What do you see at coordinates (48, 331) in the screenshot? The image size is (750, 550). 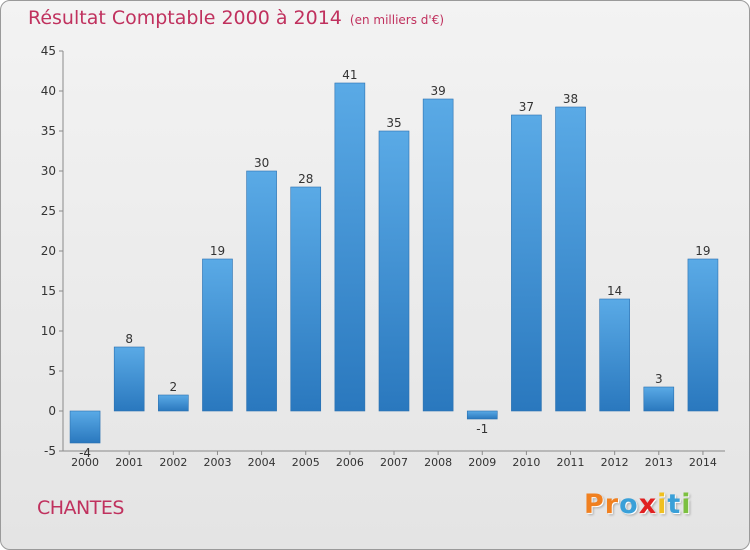 I see `y-tick-label: 10` at bounding box center [48, 331].